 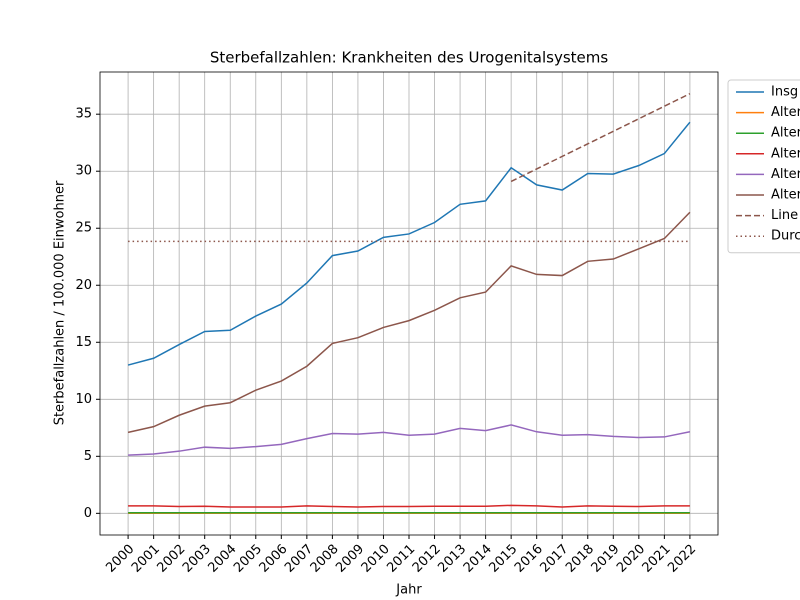 I want to click on y-tick-label: 20, so click(x=83, y=285).